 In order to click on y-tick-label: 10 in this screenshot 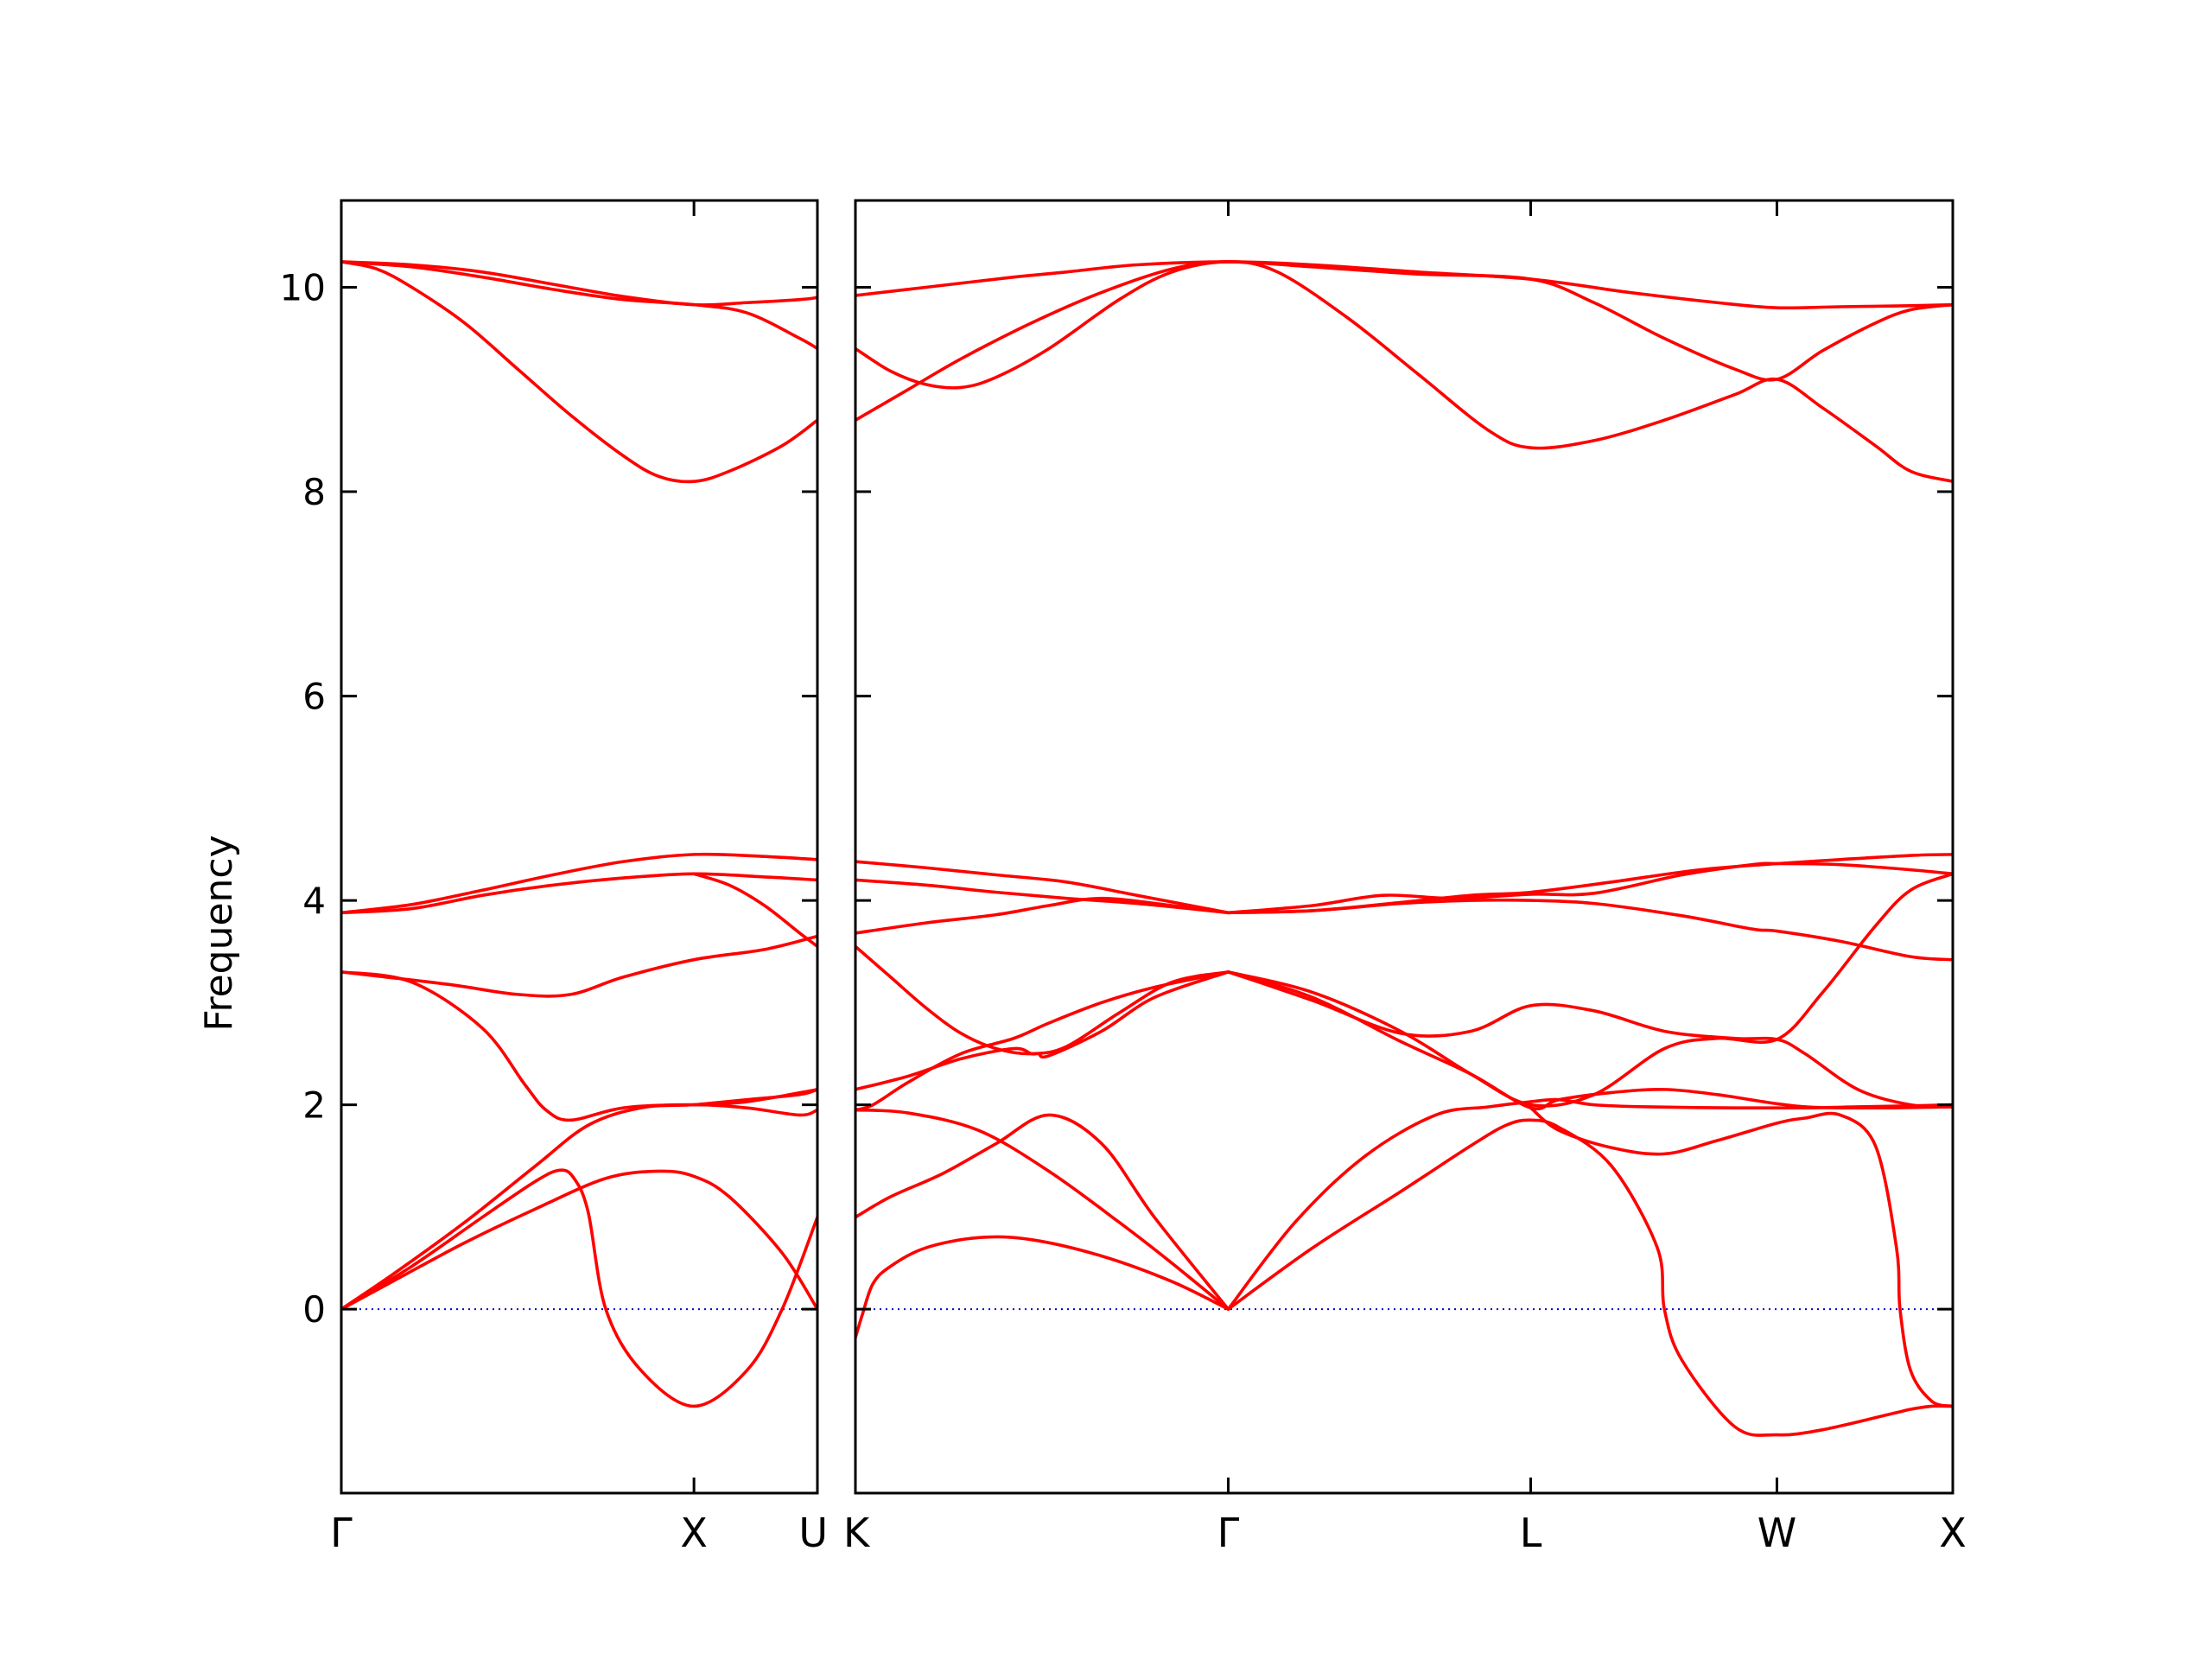, I will do `click(303, 288)`.